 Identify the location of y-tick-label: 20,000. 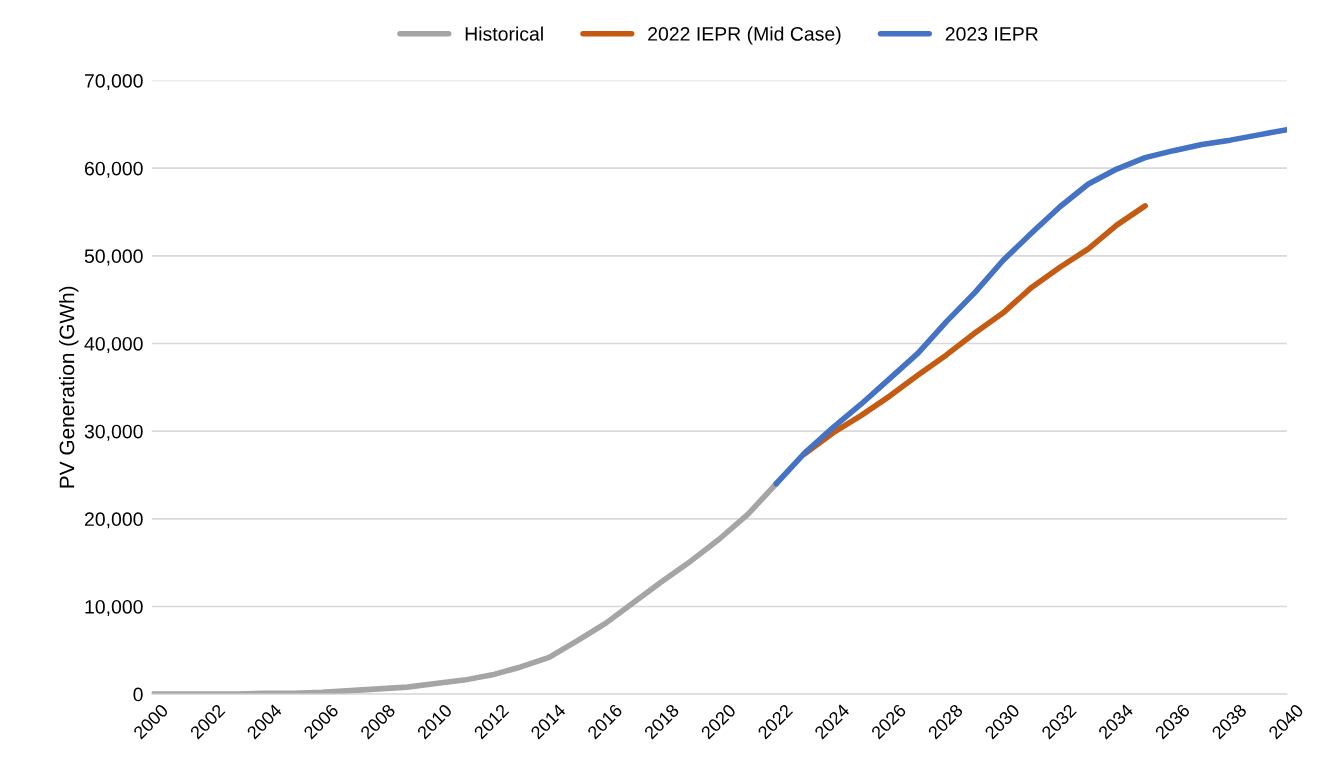
(113, 520).